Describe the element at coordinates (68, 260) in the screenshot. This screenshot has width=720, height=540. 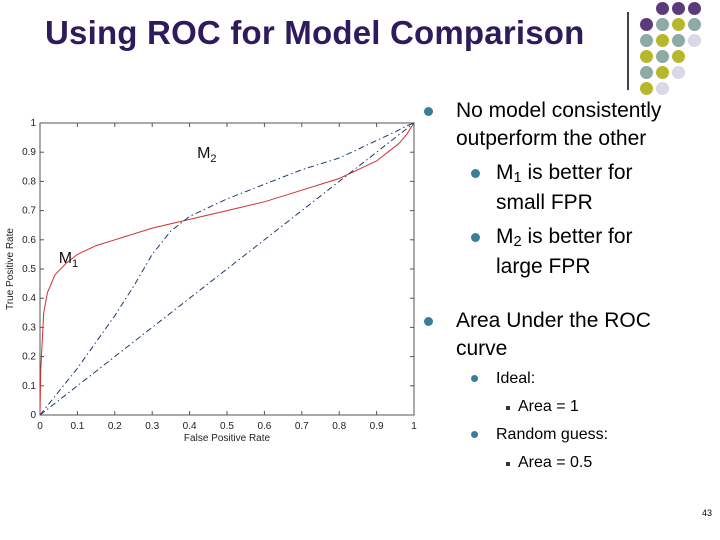
I see `model-annotation-2: M1` at that location.